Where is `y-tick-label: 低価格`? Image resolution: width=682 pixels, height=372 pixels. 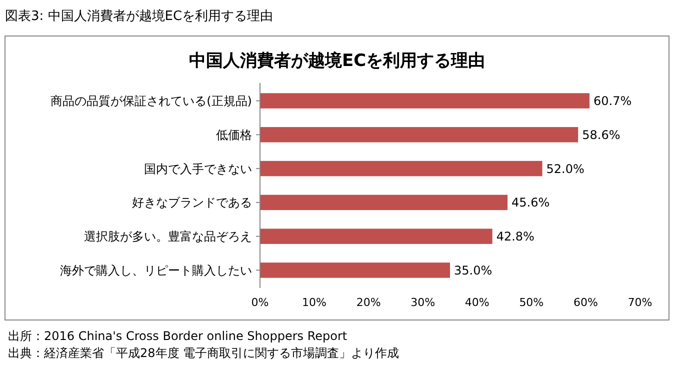
y-tick-label: 低価格 is located at coordinates (234, 135).